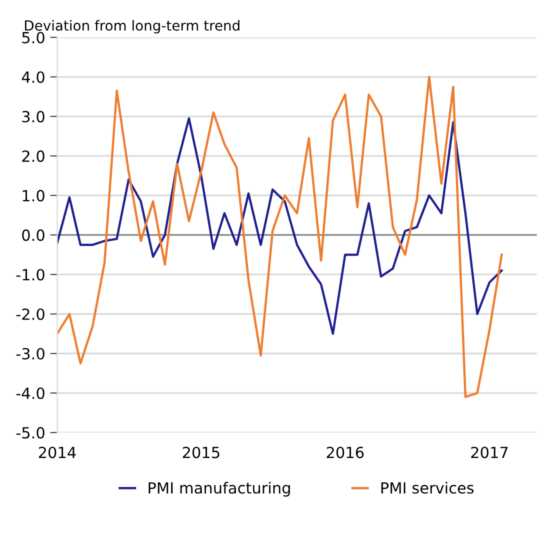 This screenshot has height=534, width=545. I want to click on y-tick-label: -4.0, so click(30, 393).